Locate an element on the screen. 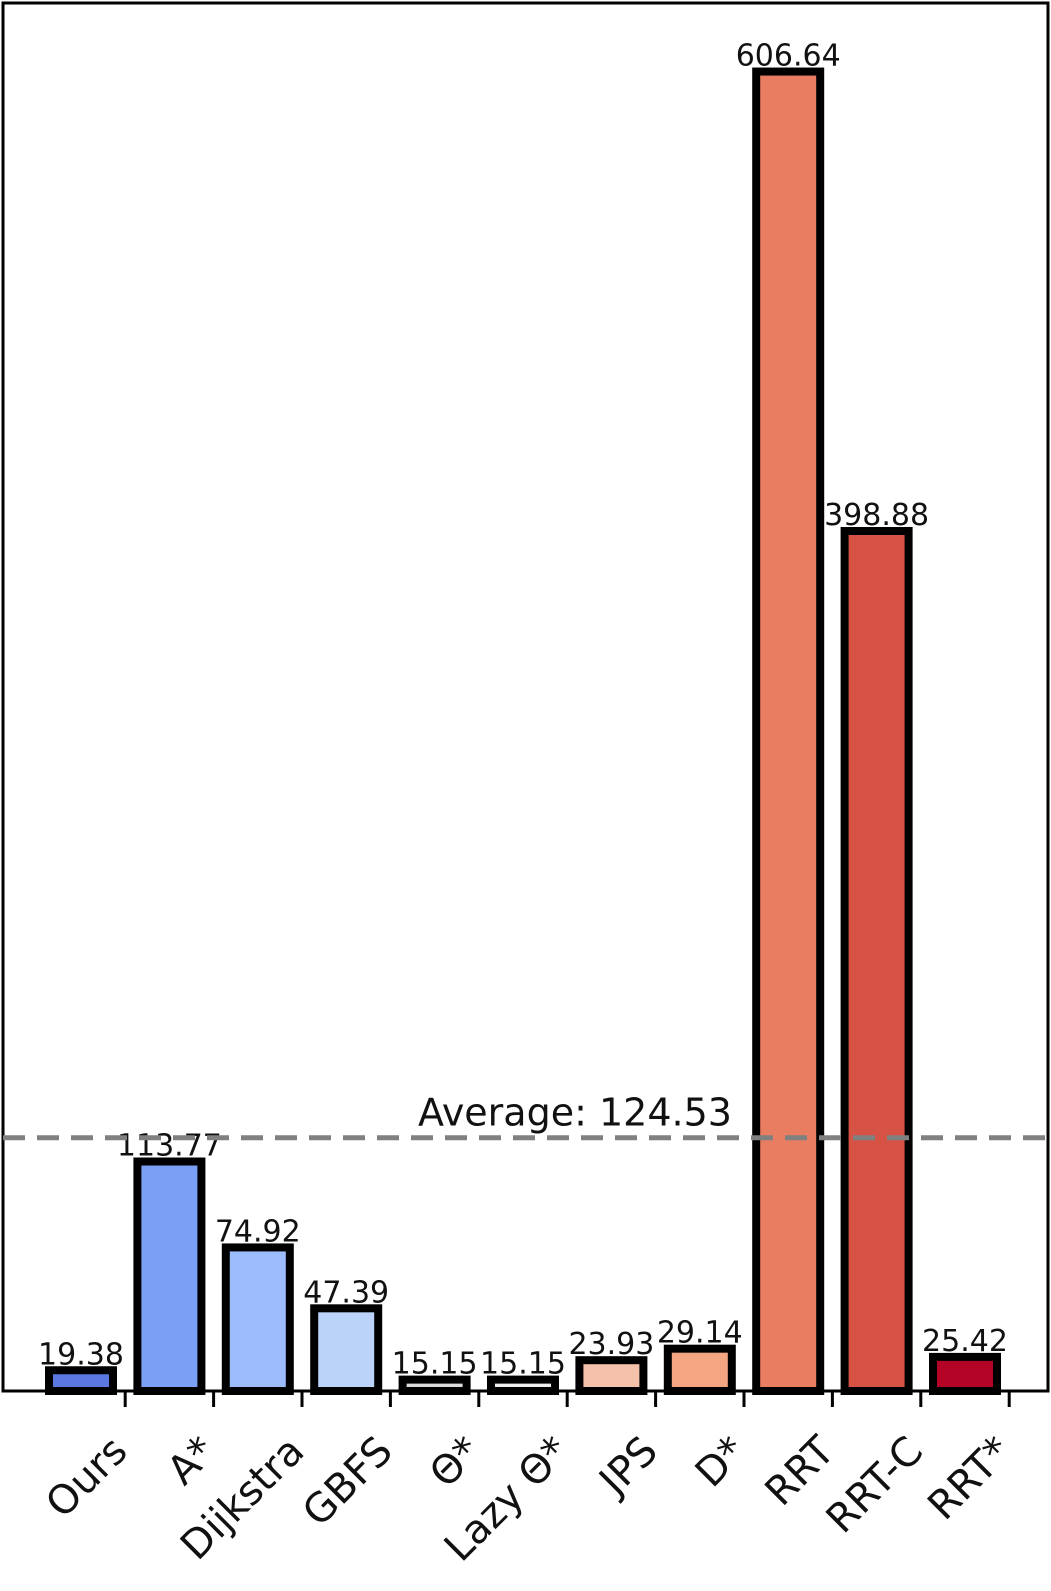 Image resolution: width=1051 pixels, height=1591 pixels. value-label-0: 19.38 is located at coordinates (81, 1354).